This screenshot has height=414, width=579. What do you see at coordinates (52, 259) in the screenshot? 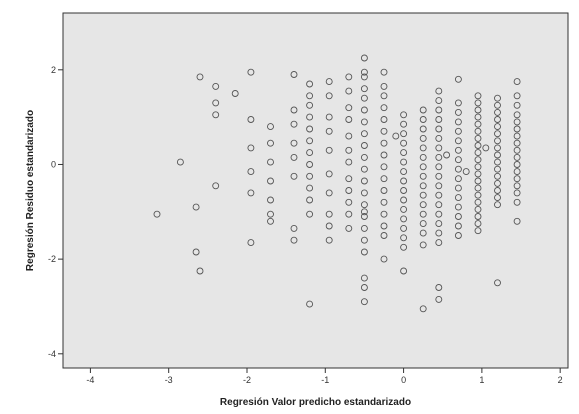
I see `y-tick-label: -2` at bounding box center [52, 259].